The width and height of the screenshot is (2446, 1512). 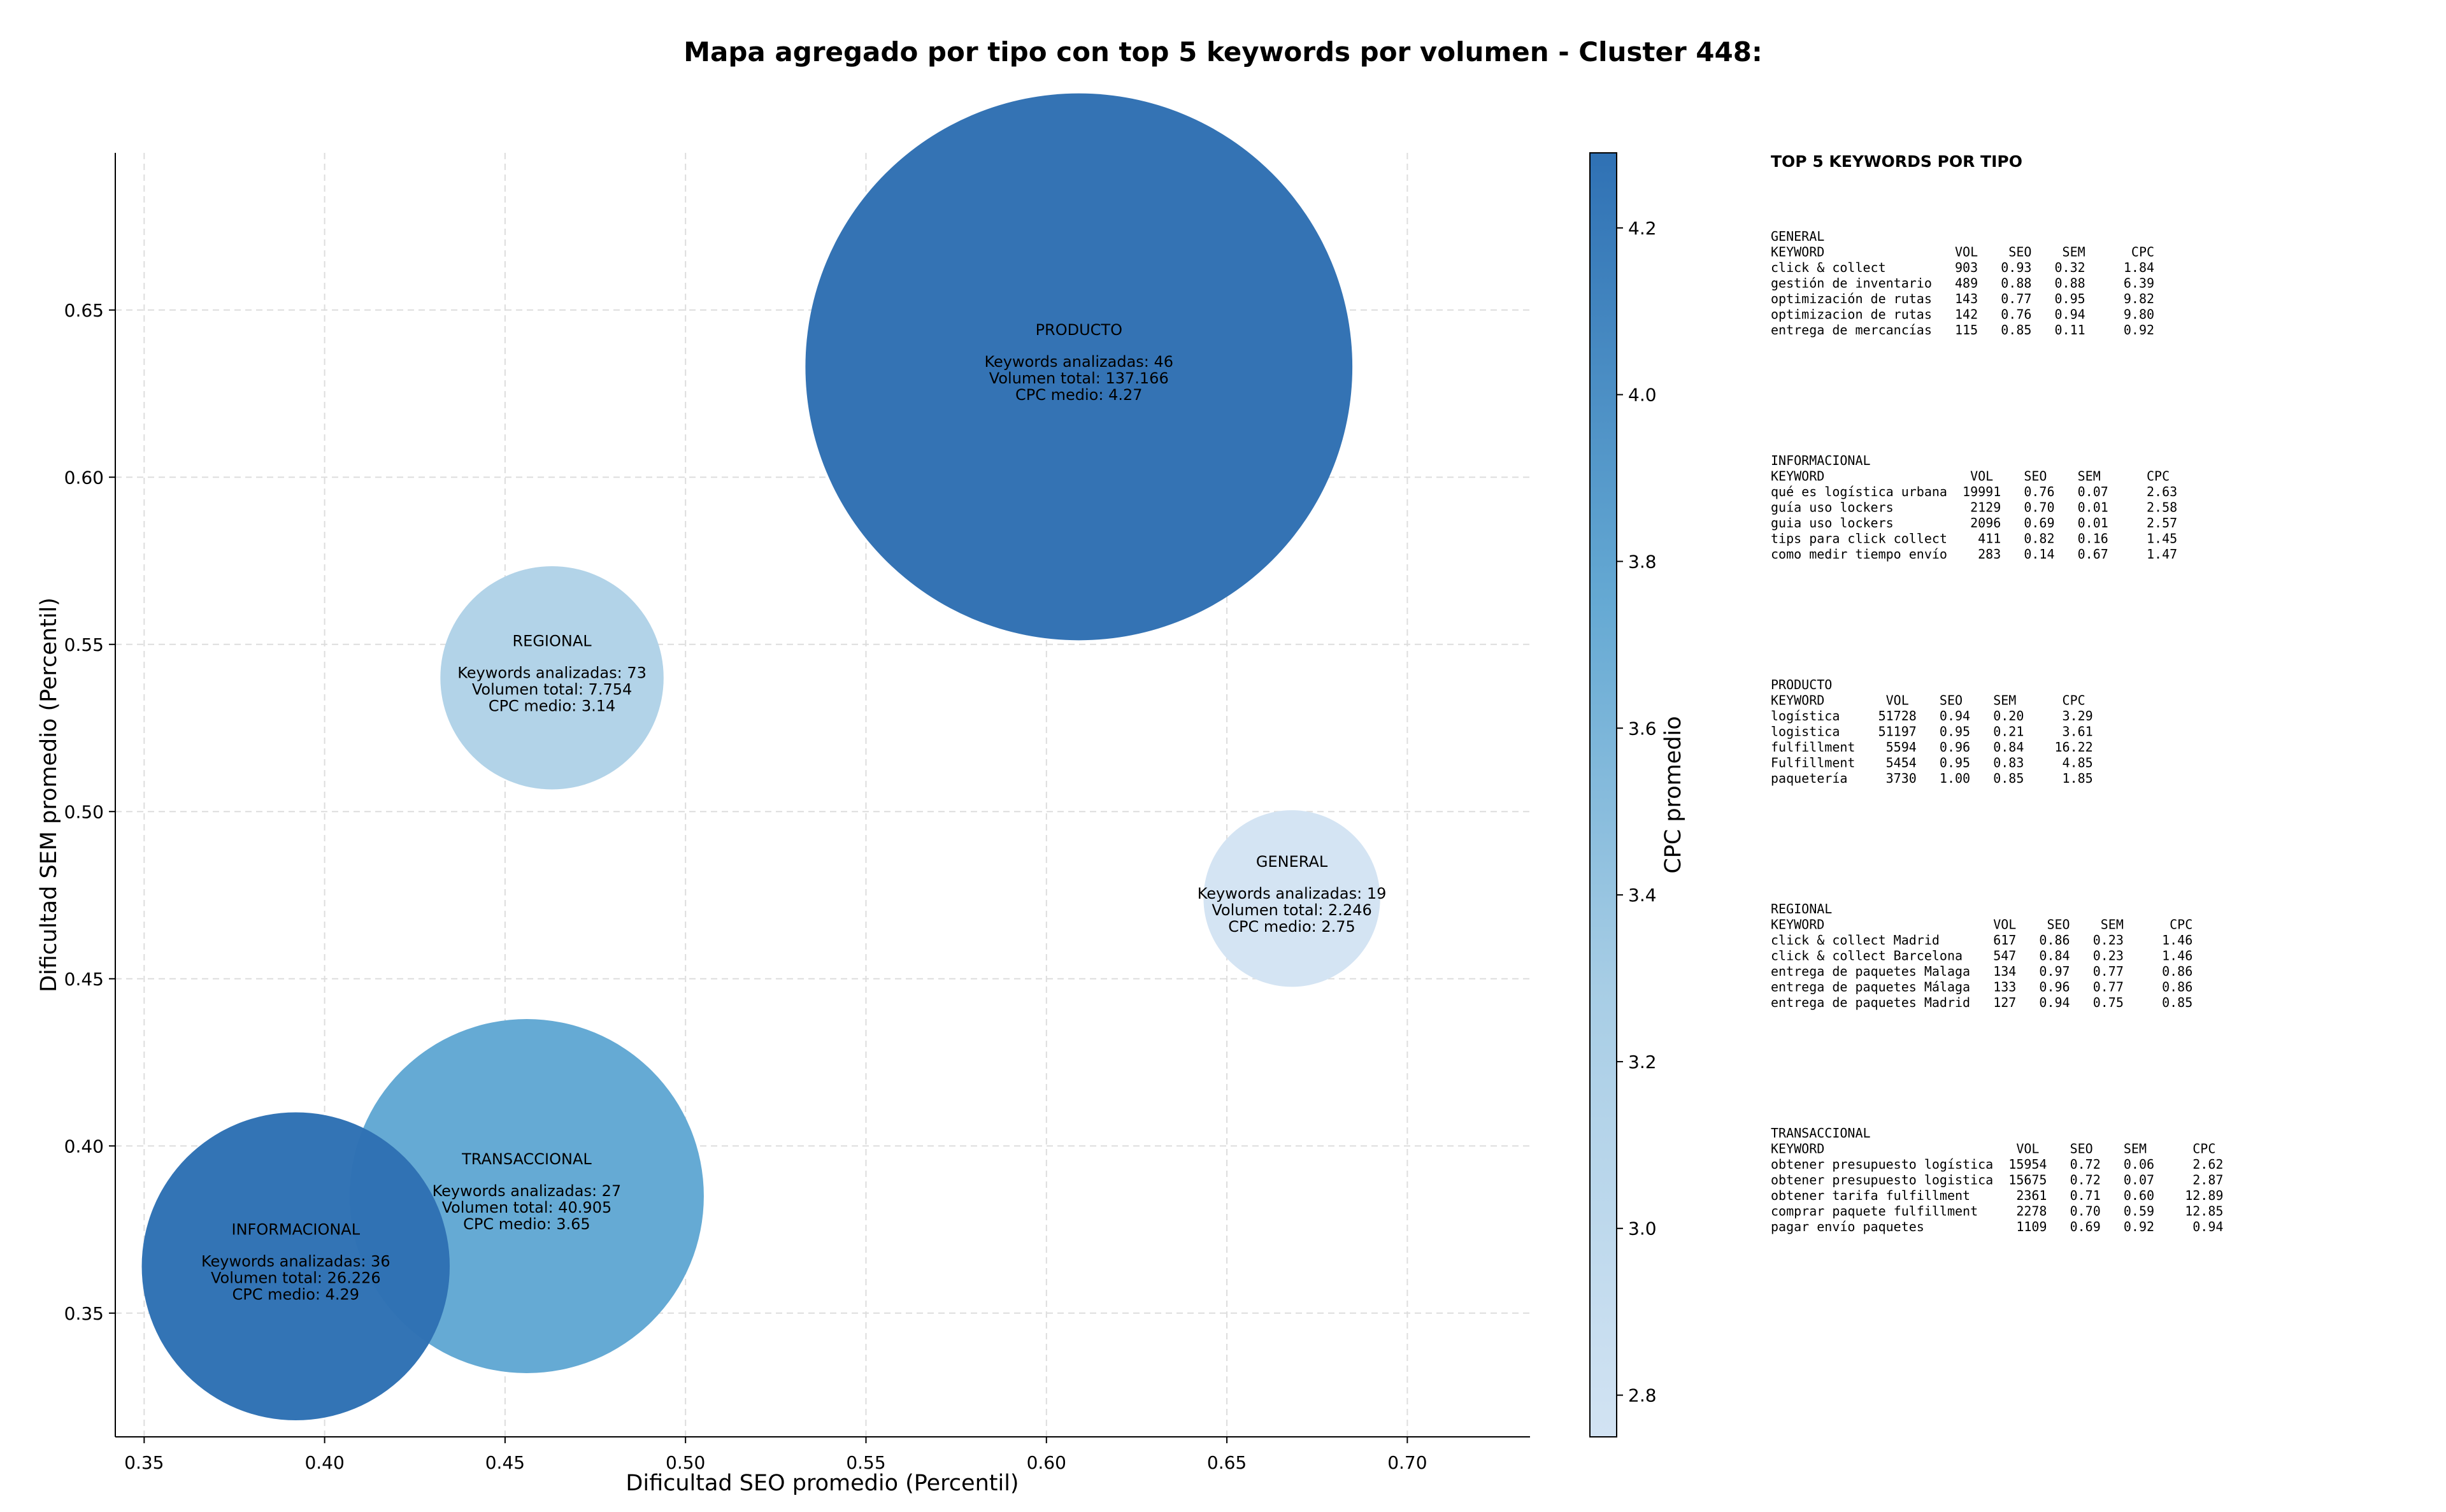 What do you see at coordinates (1797, 236) in the screenshot?
I see `panel-group-name: GENERAL` at bounding box center [1797, 236].